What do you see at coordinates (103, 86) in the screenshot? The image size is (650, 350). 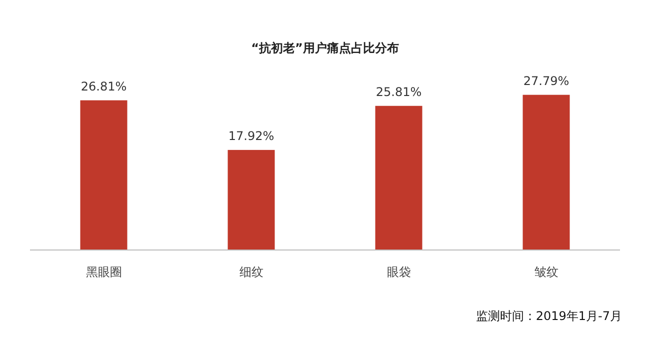 I see `data-label: 26.81%` at bounding box center [103, 86].